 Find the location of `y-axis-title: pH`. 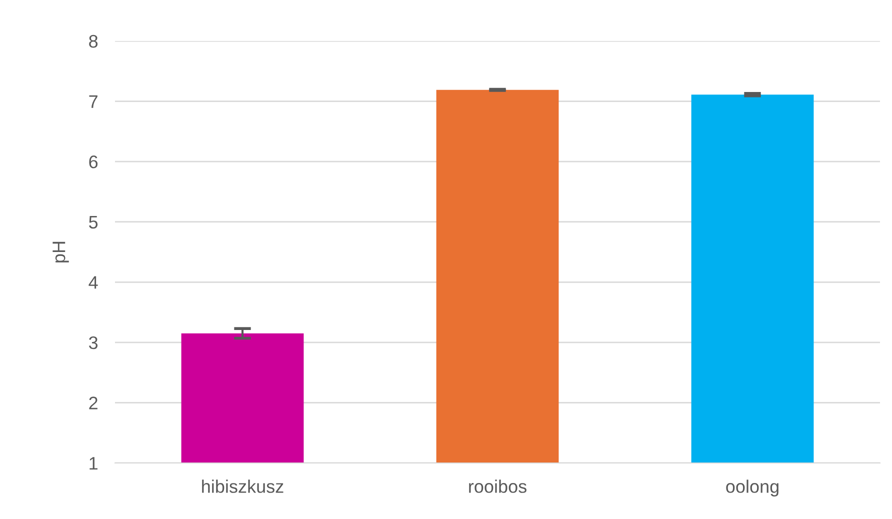

y-axis-title: pH is located at coordinates (60, 252).